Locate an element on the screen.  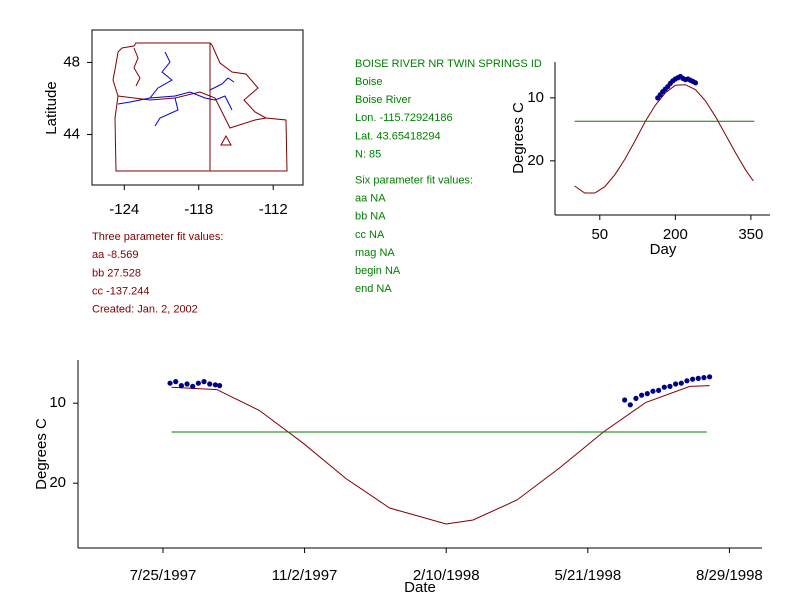
x-tick-label: 5/21/1998 is located at coordinates (587, 575).